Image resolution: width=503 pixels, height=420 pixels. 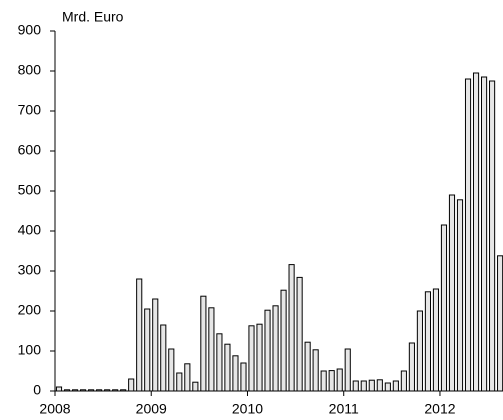 What do you see at coordinates (93, 17) in the screenshot?
I see `y-axis-label: Mrd. Euro` at bounding box center [93, 17].